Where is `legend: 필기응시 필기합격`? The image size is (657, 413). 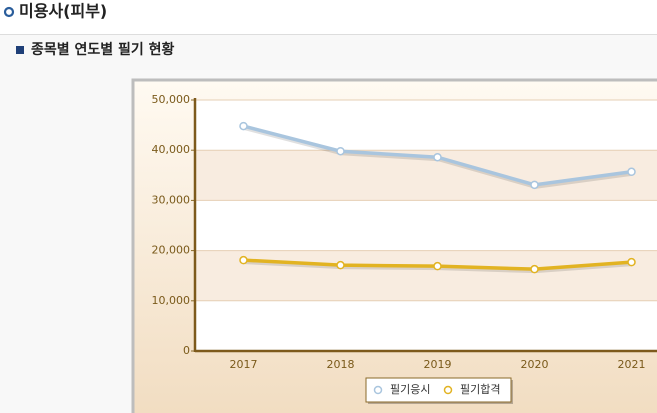
legend: 필기응시 필기합격 is located at coordinates (439, 390).